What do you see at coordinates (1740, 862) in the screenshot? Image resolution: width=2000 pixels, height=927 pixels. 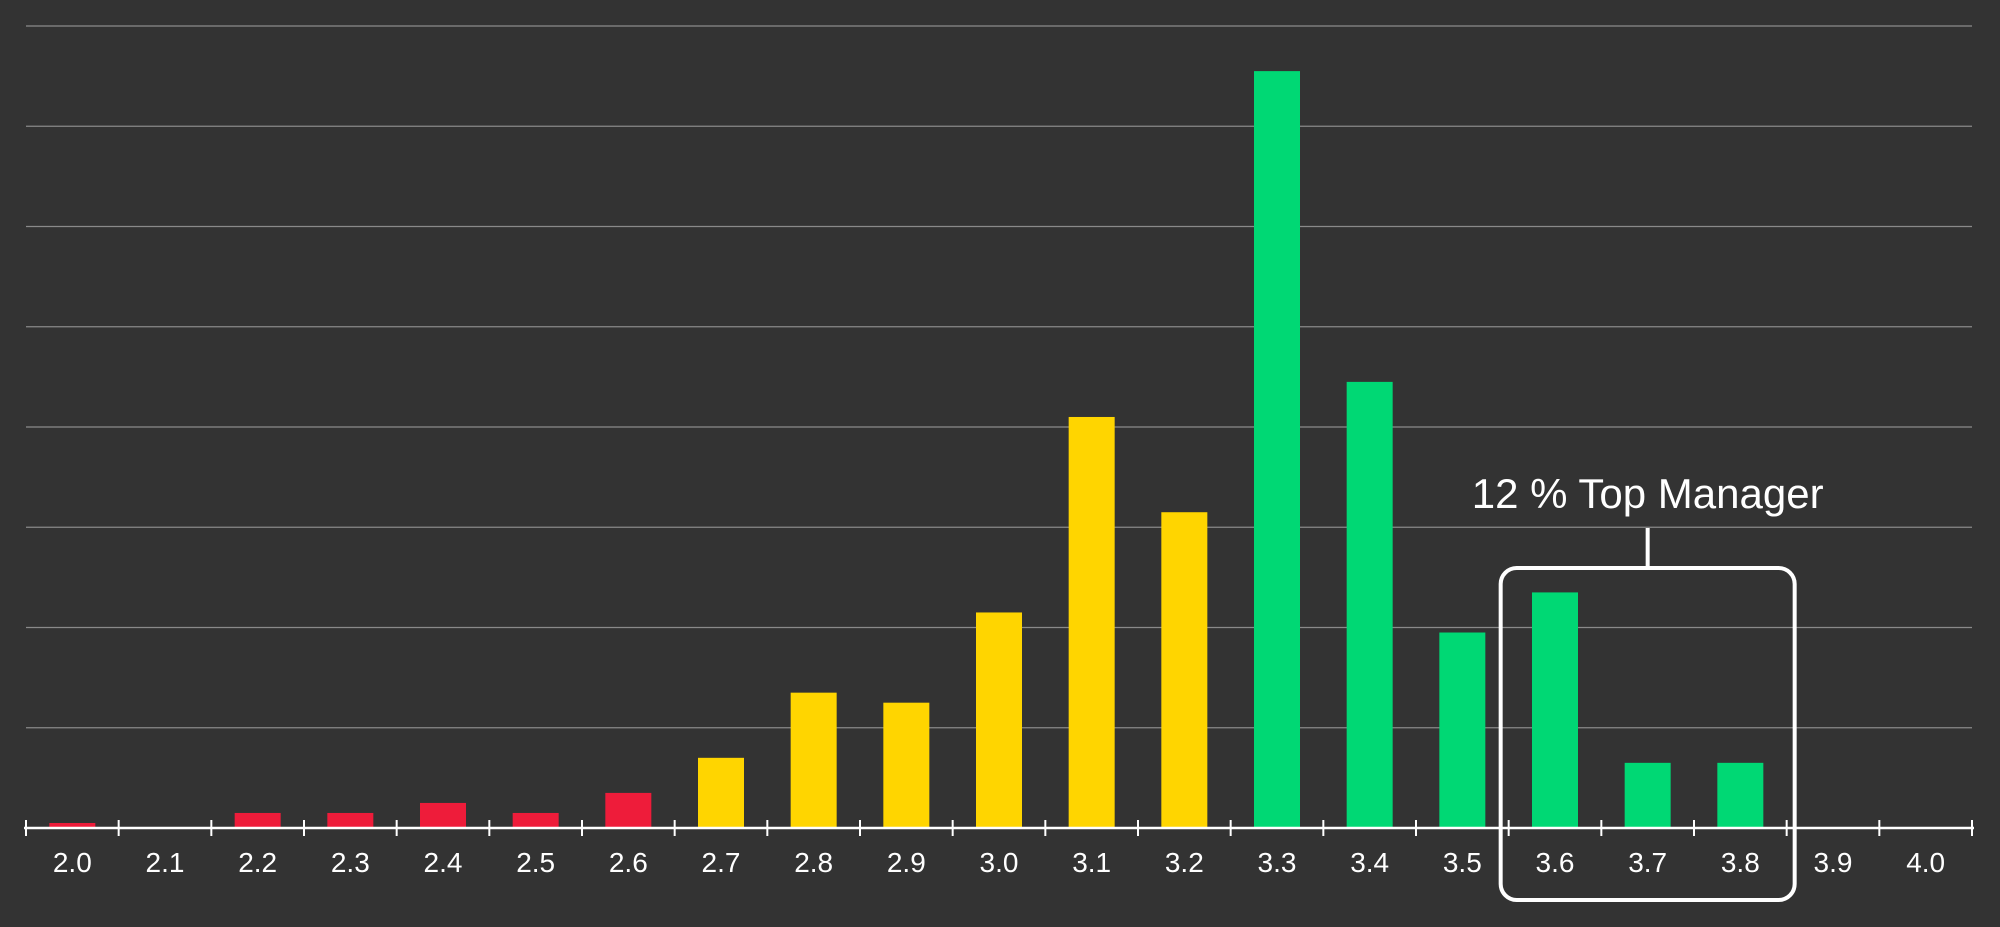 I see `x-tick-label: 3.8` at bounding box center [1740, 862].